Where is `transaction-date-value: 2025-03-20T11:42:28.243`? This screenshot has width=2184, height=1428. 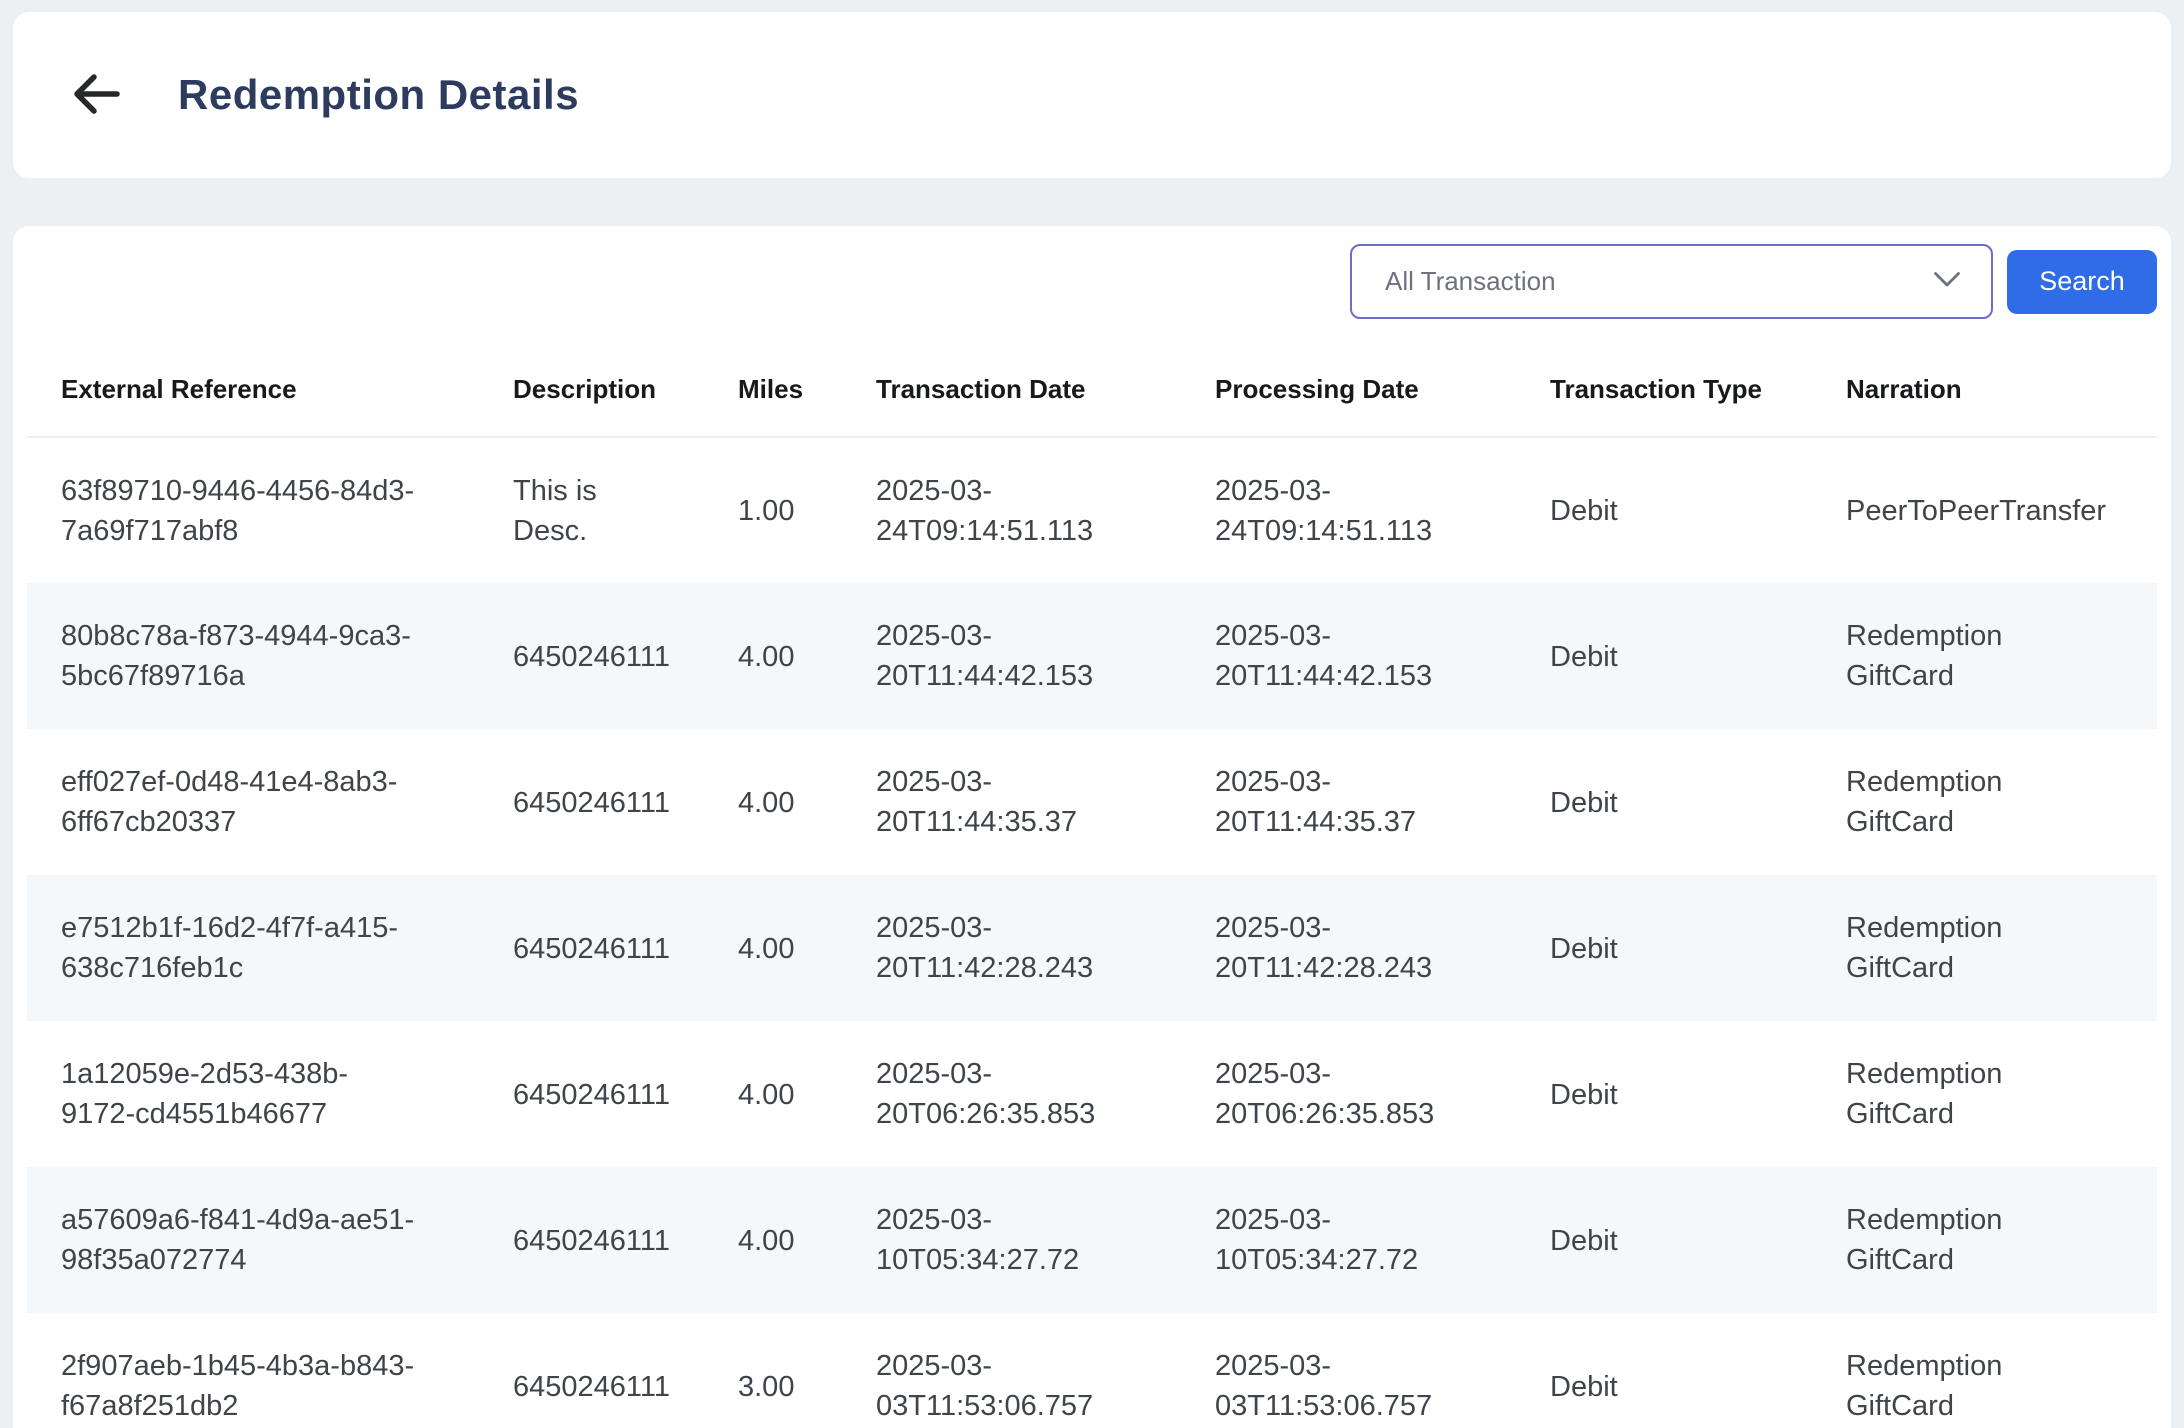
transaction-date-value: 2025-03-20T11:42:28.243 is located at coordinates (985, 948).